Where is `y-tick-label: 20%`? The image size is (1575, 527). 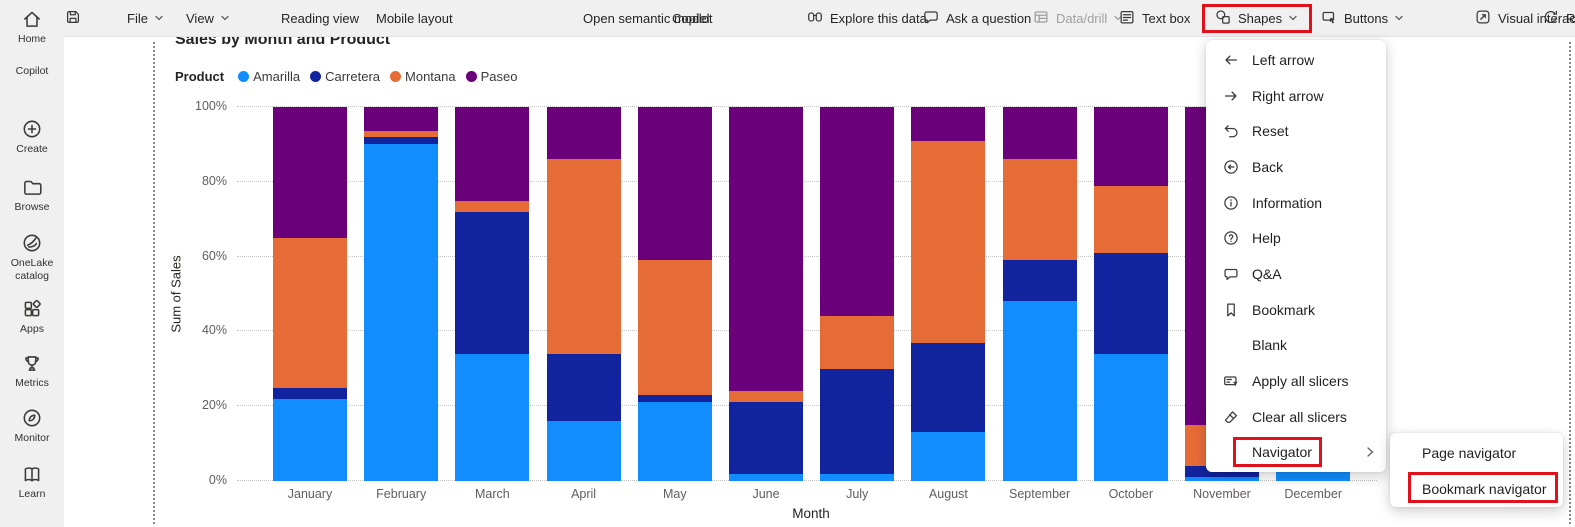
y-tick-label: 20% is located at coordinates (214, 405).